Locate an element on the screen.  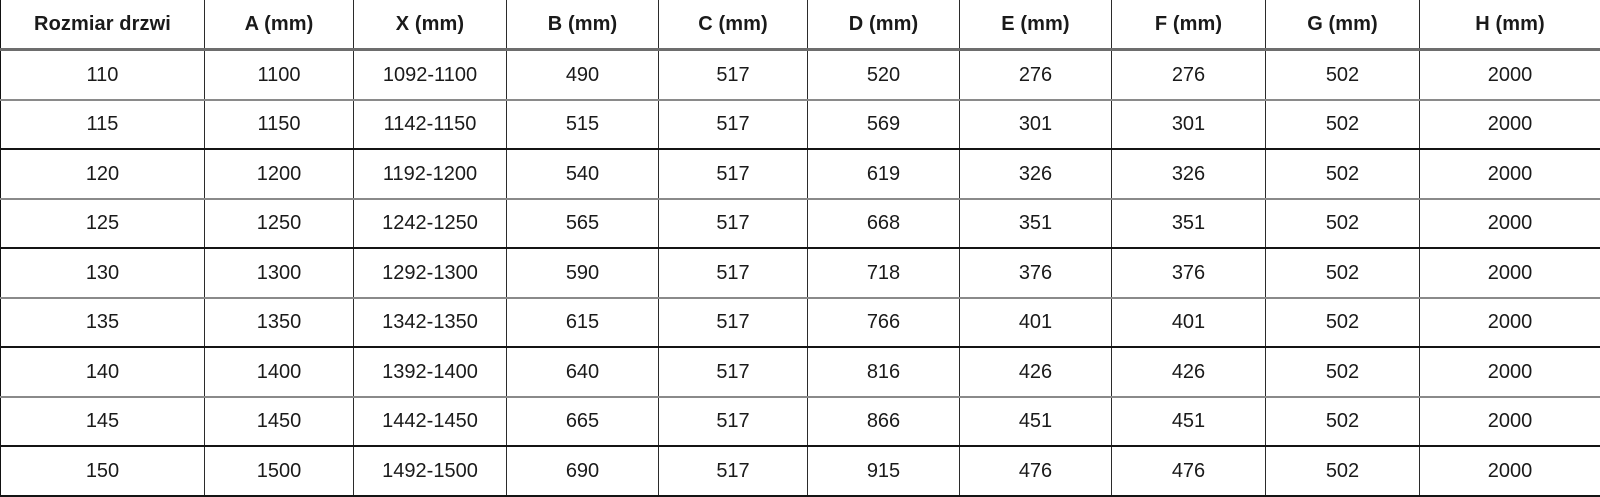
table-cell: 1500 is located at coordinates (279, 471).